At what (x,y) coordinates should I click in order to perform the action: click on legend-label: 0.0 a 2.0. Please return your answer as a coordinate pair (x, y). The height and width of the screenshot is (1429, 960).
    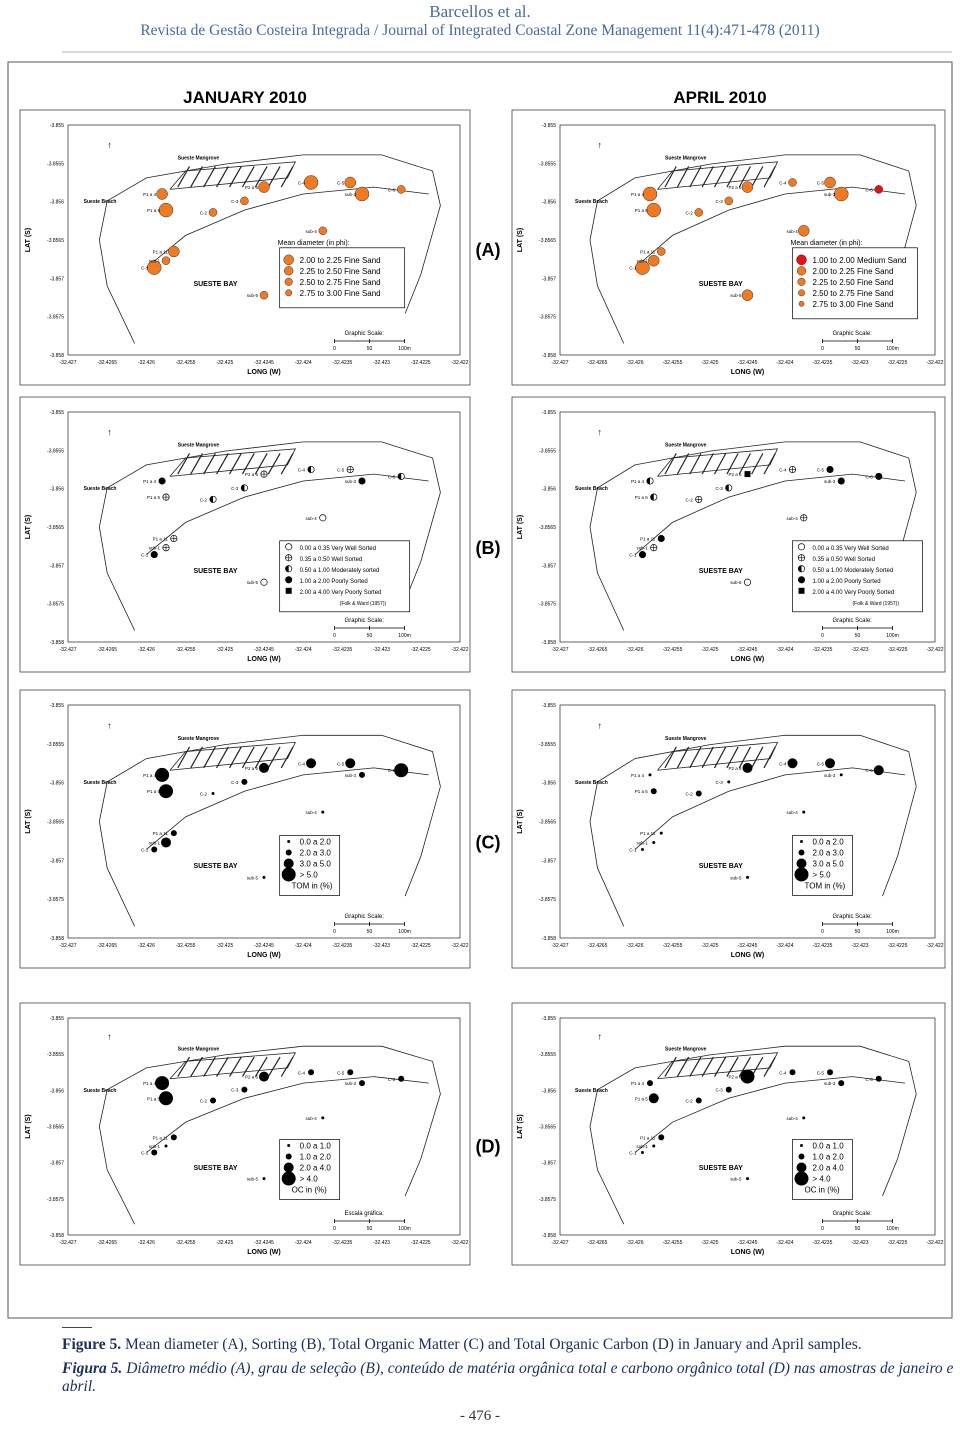
    Looking at the image, I should click on (829, 841).